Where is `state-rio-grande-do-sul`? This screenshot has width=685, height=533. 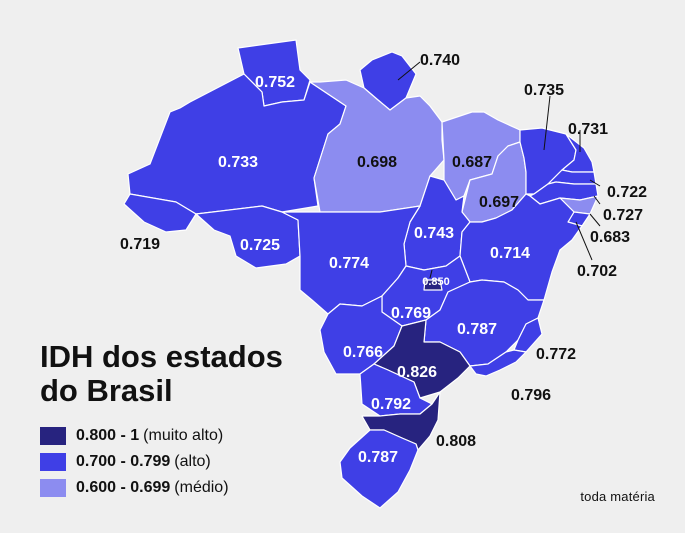
state-rio-grande-do-sul is located at coordinates (379, 469).